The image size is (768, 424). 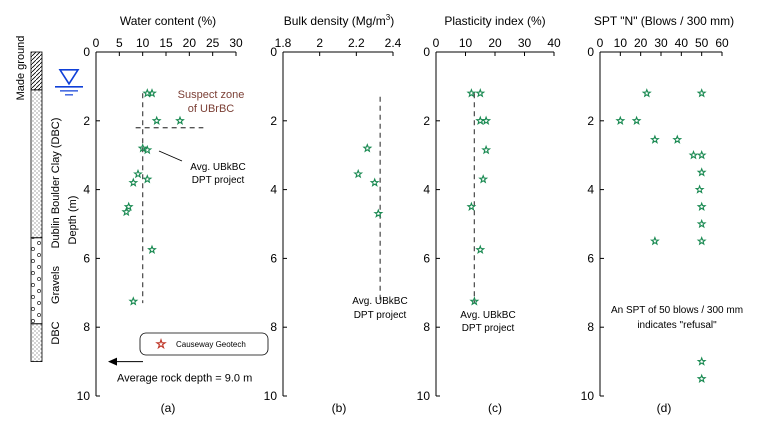 What do you see at coordinates (213, 43) in the screenshot?
I see `x-tick-label: 25` at bounding box center [213, 43].